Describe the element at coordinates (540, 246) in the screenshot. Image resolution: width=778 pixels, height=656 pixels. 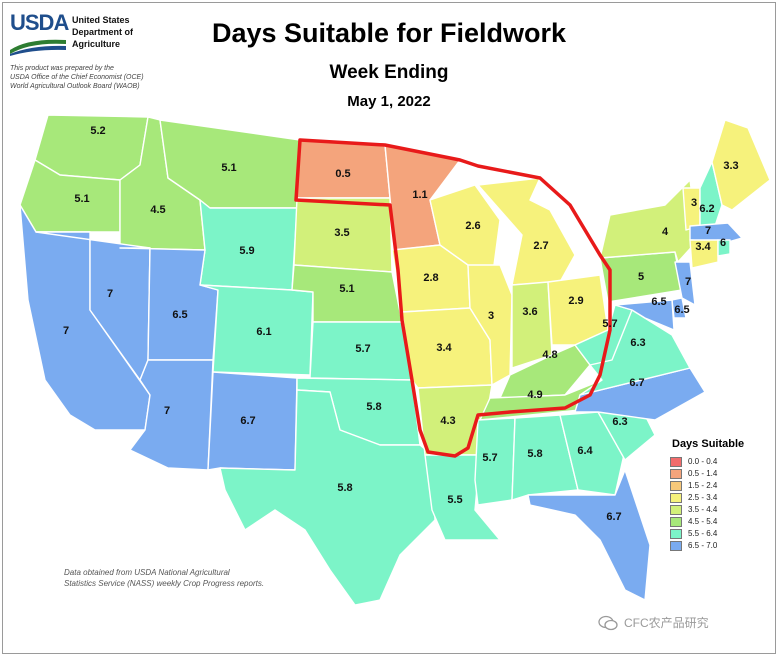
I see `state-value-MI: 2.7` at that location.